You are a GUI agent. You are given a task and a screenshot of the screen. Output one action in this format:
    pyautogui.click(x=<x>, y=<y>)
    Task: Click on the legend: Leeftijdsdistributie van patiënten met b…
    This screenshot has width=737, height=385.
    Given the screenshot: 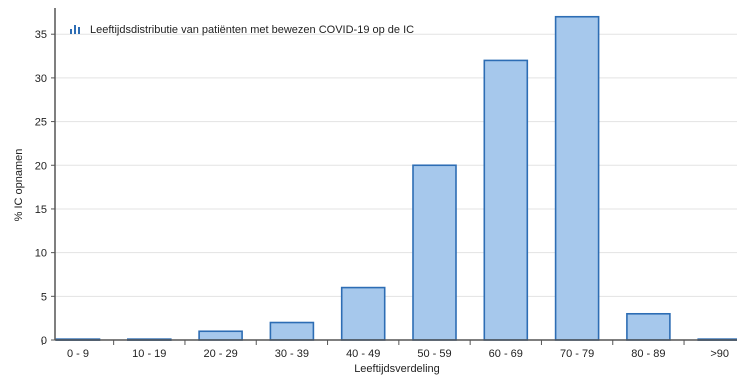 What is the action you would take?
    pyautogui.click(x=242, y=30)
    